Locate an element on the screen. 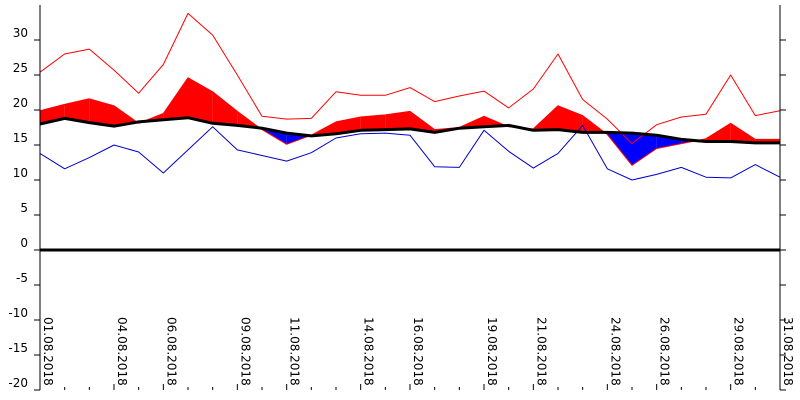 This screenshot has width=800, height=400. y-tick-label: 10 is located at coordinates (20, 173).